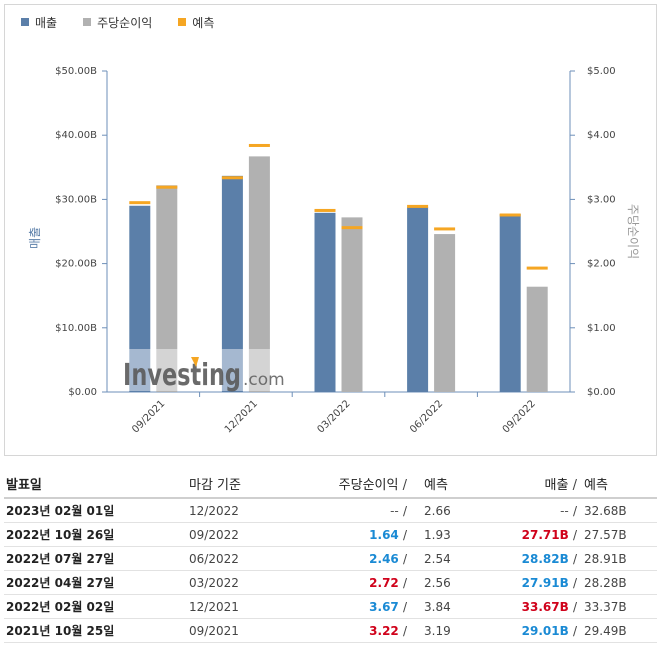  I want to click on row-revenue-forecast: 28.28B, so click(605, 583).